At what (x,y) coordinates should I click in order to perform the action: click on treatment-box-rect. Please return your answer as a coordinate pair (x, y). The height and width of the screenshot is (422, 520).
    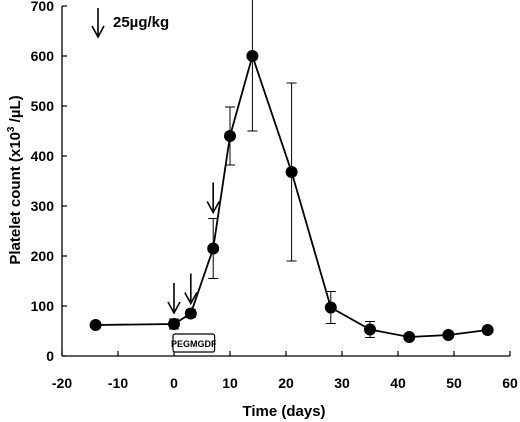
    Looking at the image, I should click on (194, 343).